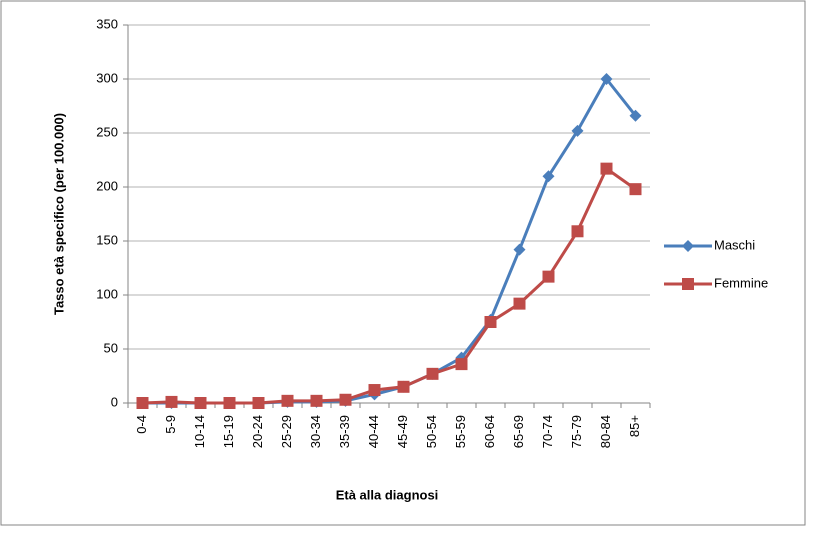 This screenshot has height=533, width=814. I want to click on x-tick-label: 65-69, so click(518, 431).